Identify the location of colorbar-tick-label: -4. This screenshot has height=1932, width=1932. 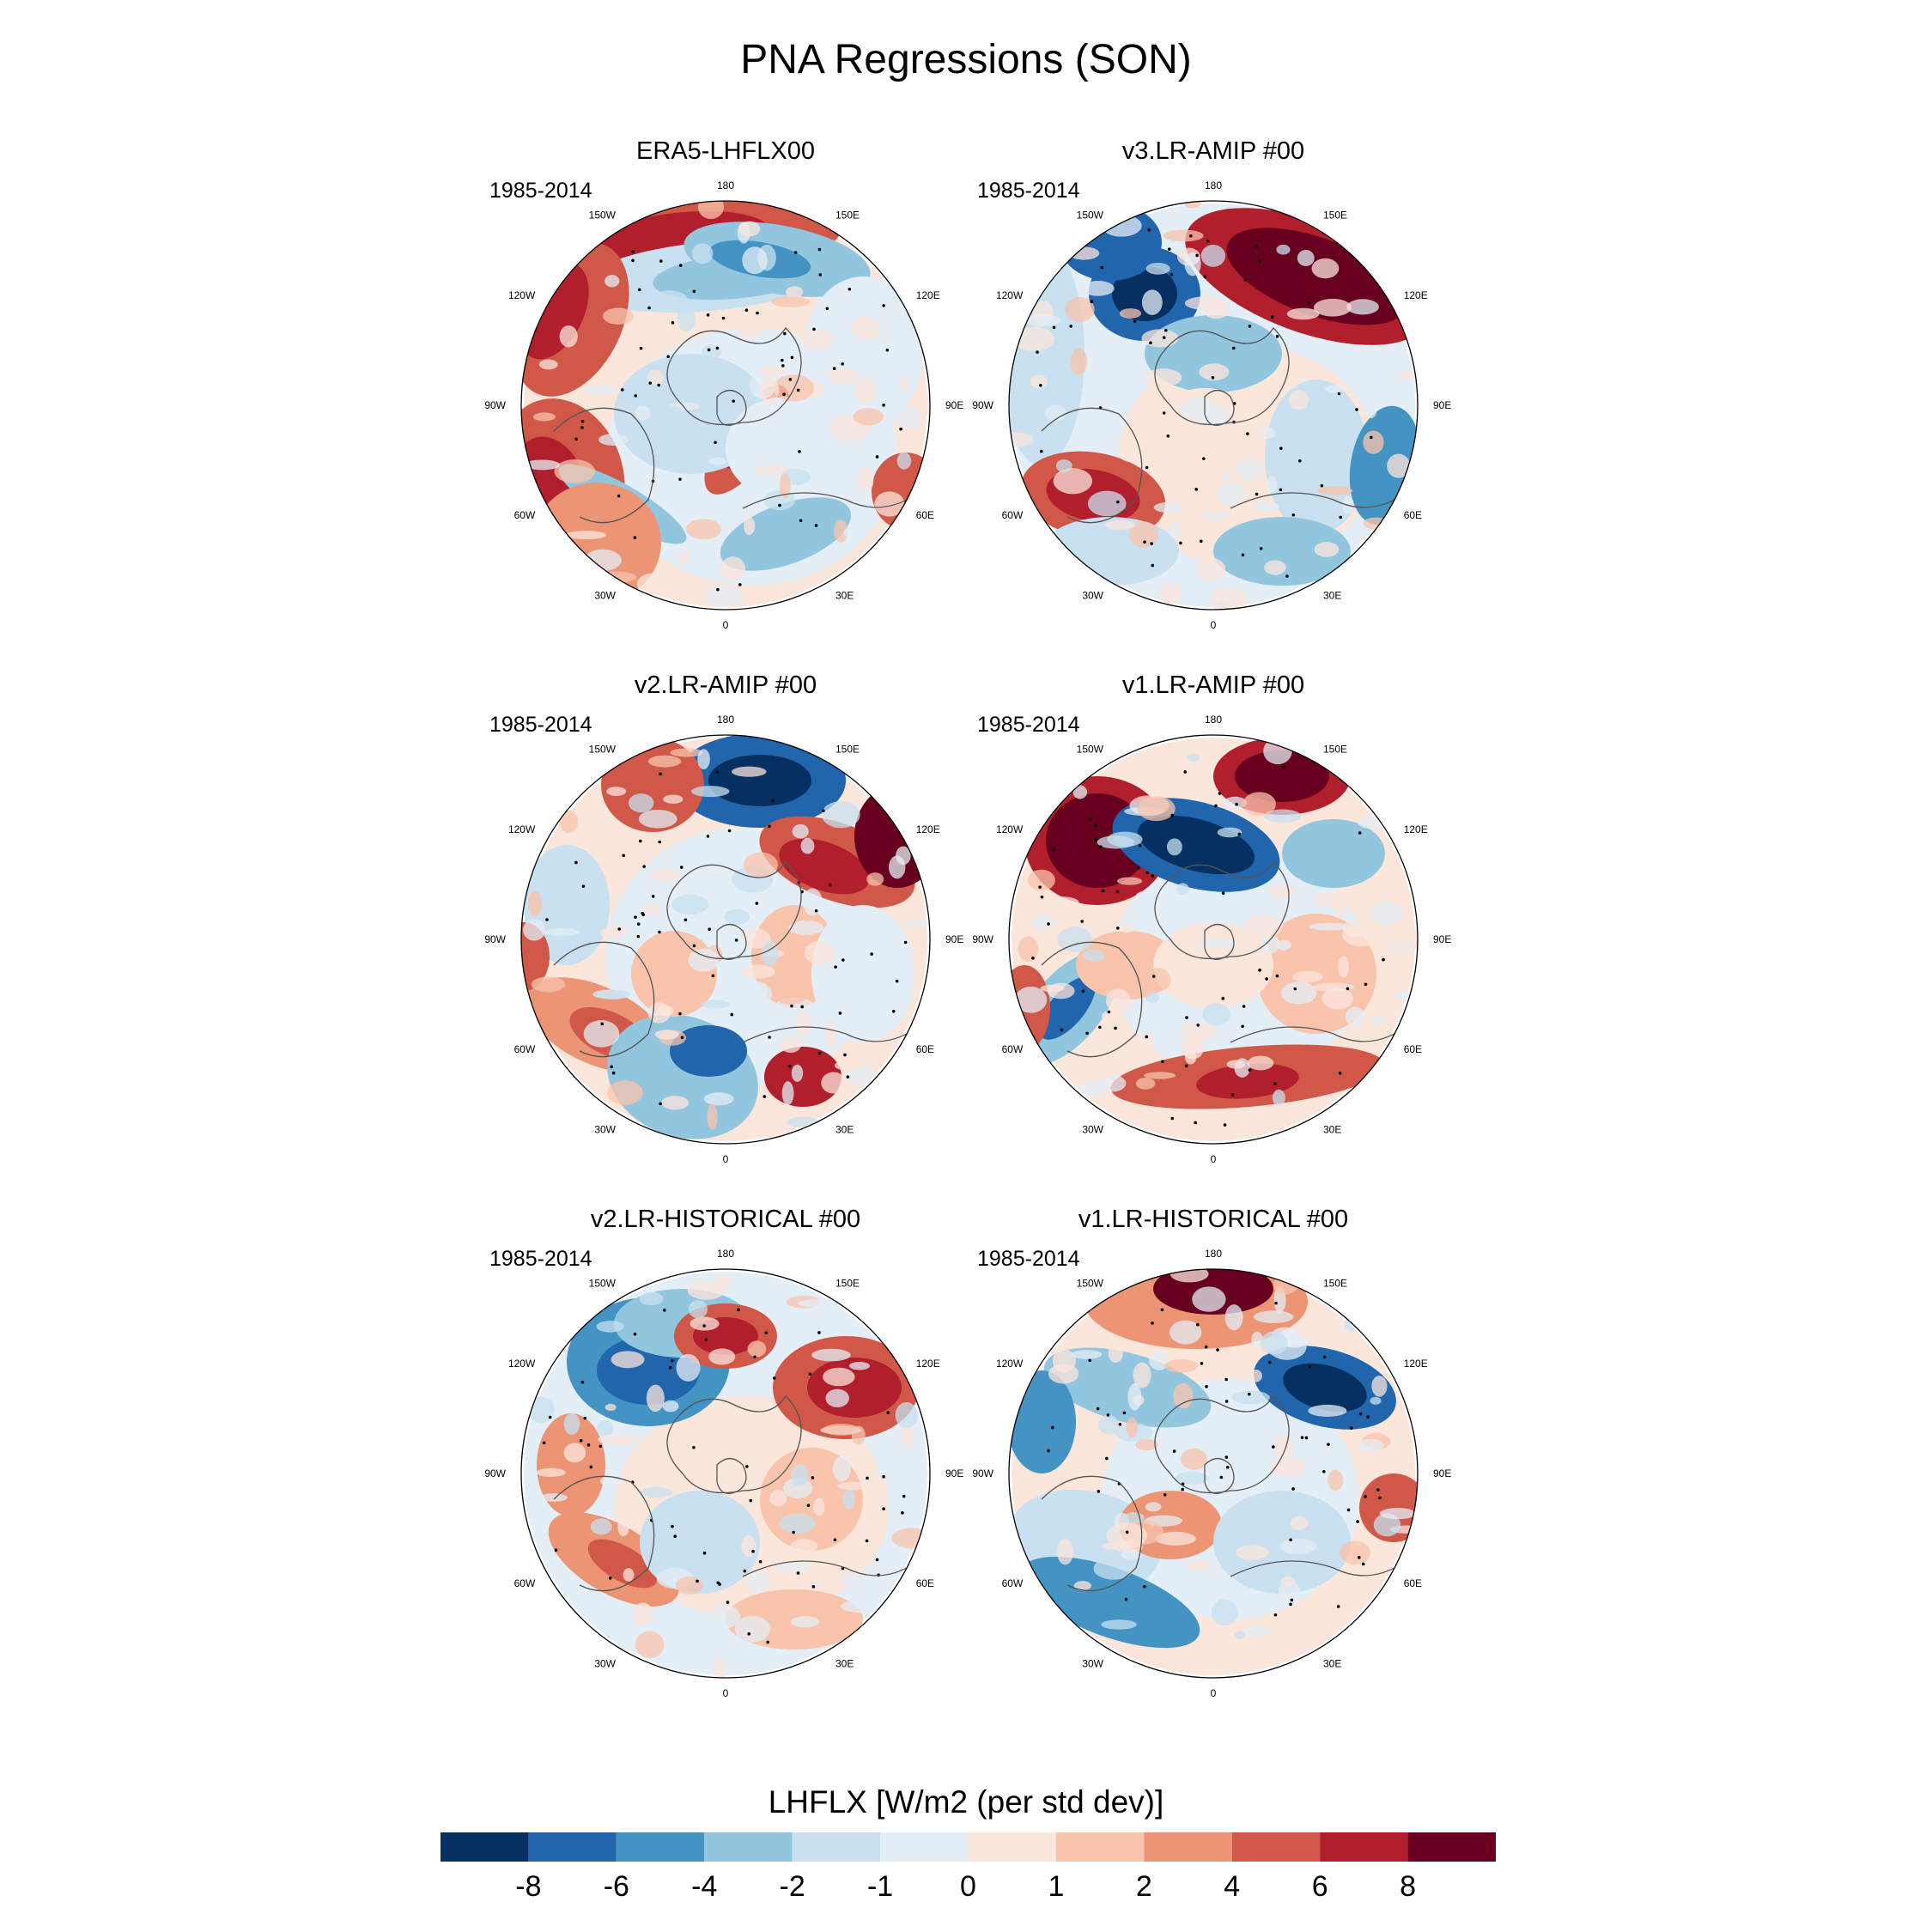
(704, 1887).